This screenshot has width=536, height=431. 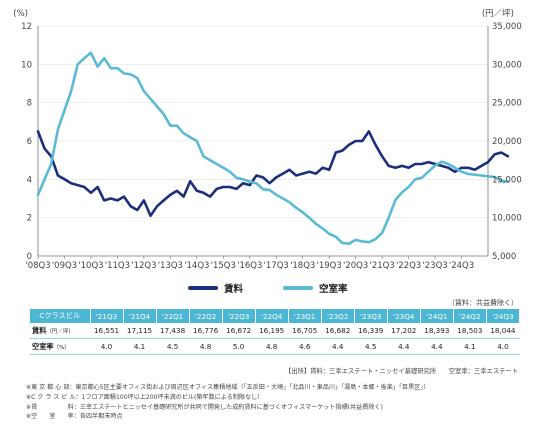 What do you see at coordinates (43, 346) in the screenshot?
I see `vacancy-label: 空室率` at bounding box center [43, 346].